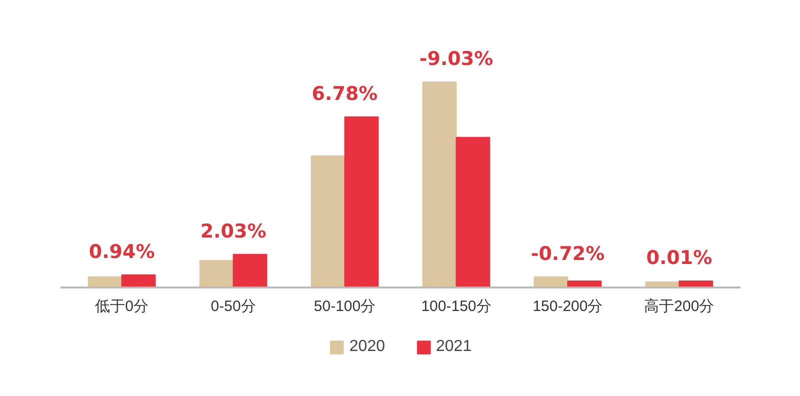 The image size is (800, 396). Describe the element at coordinates (456, 59) in the screenshot. I see `text: -9.03%` at that location.